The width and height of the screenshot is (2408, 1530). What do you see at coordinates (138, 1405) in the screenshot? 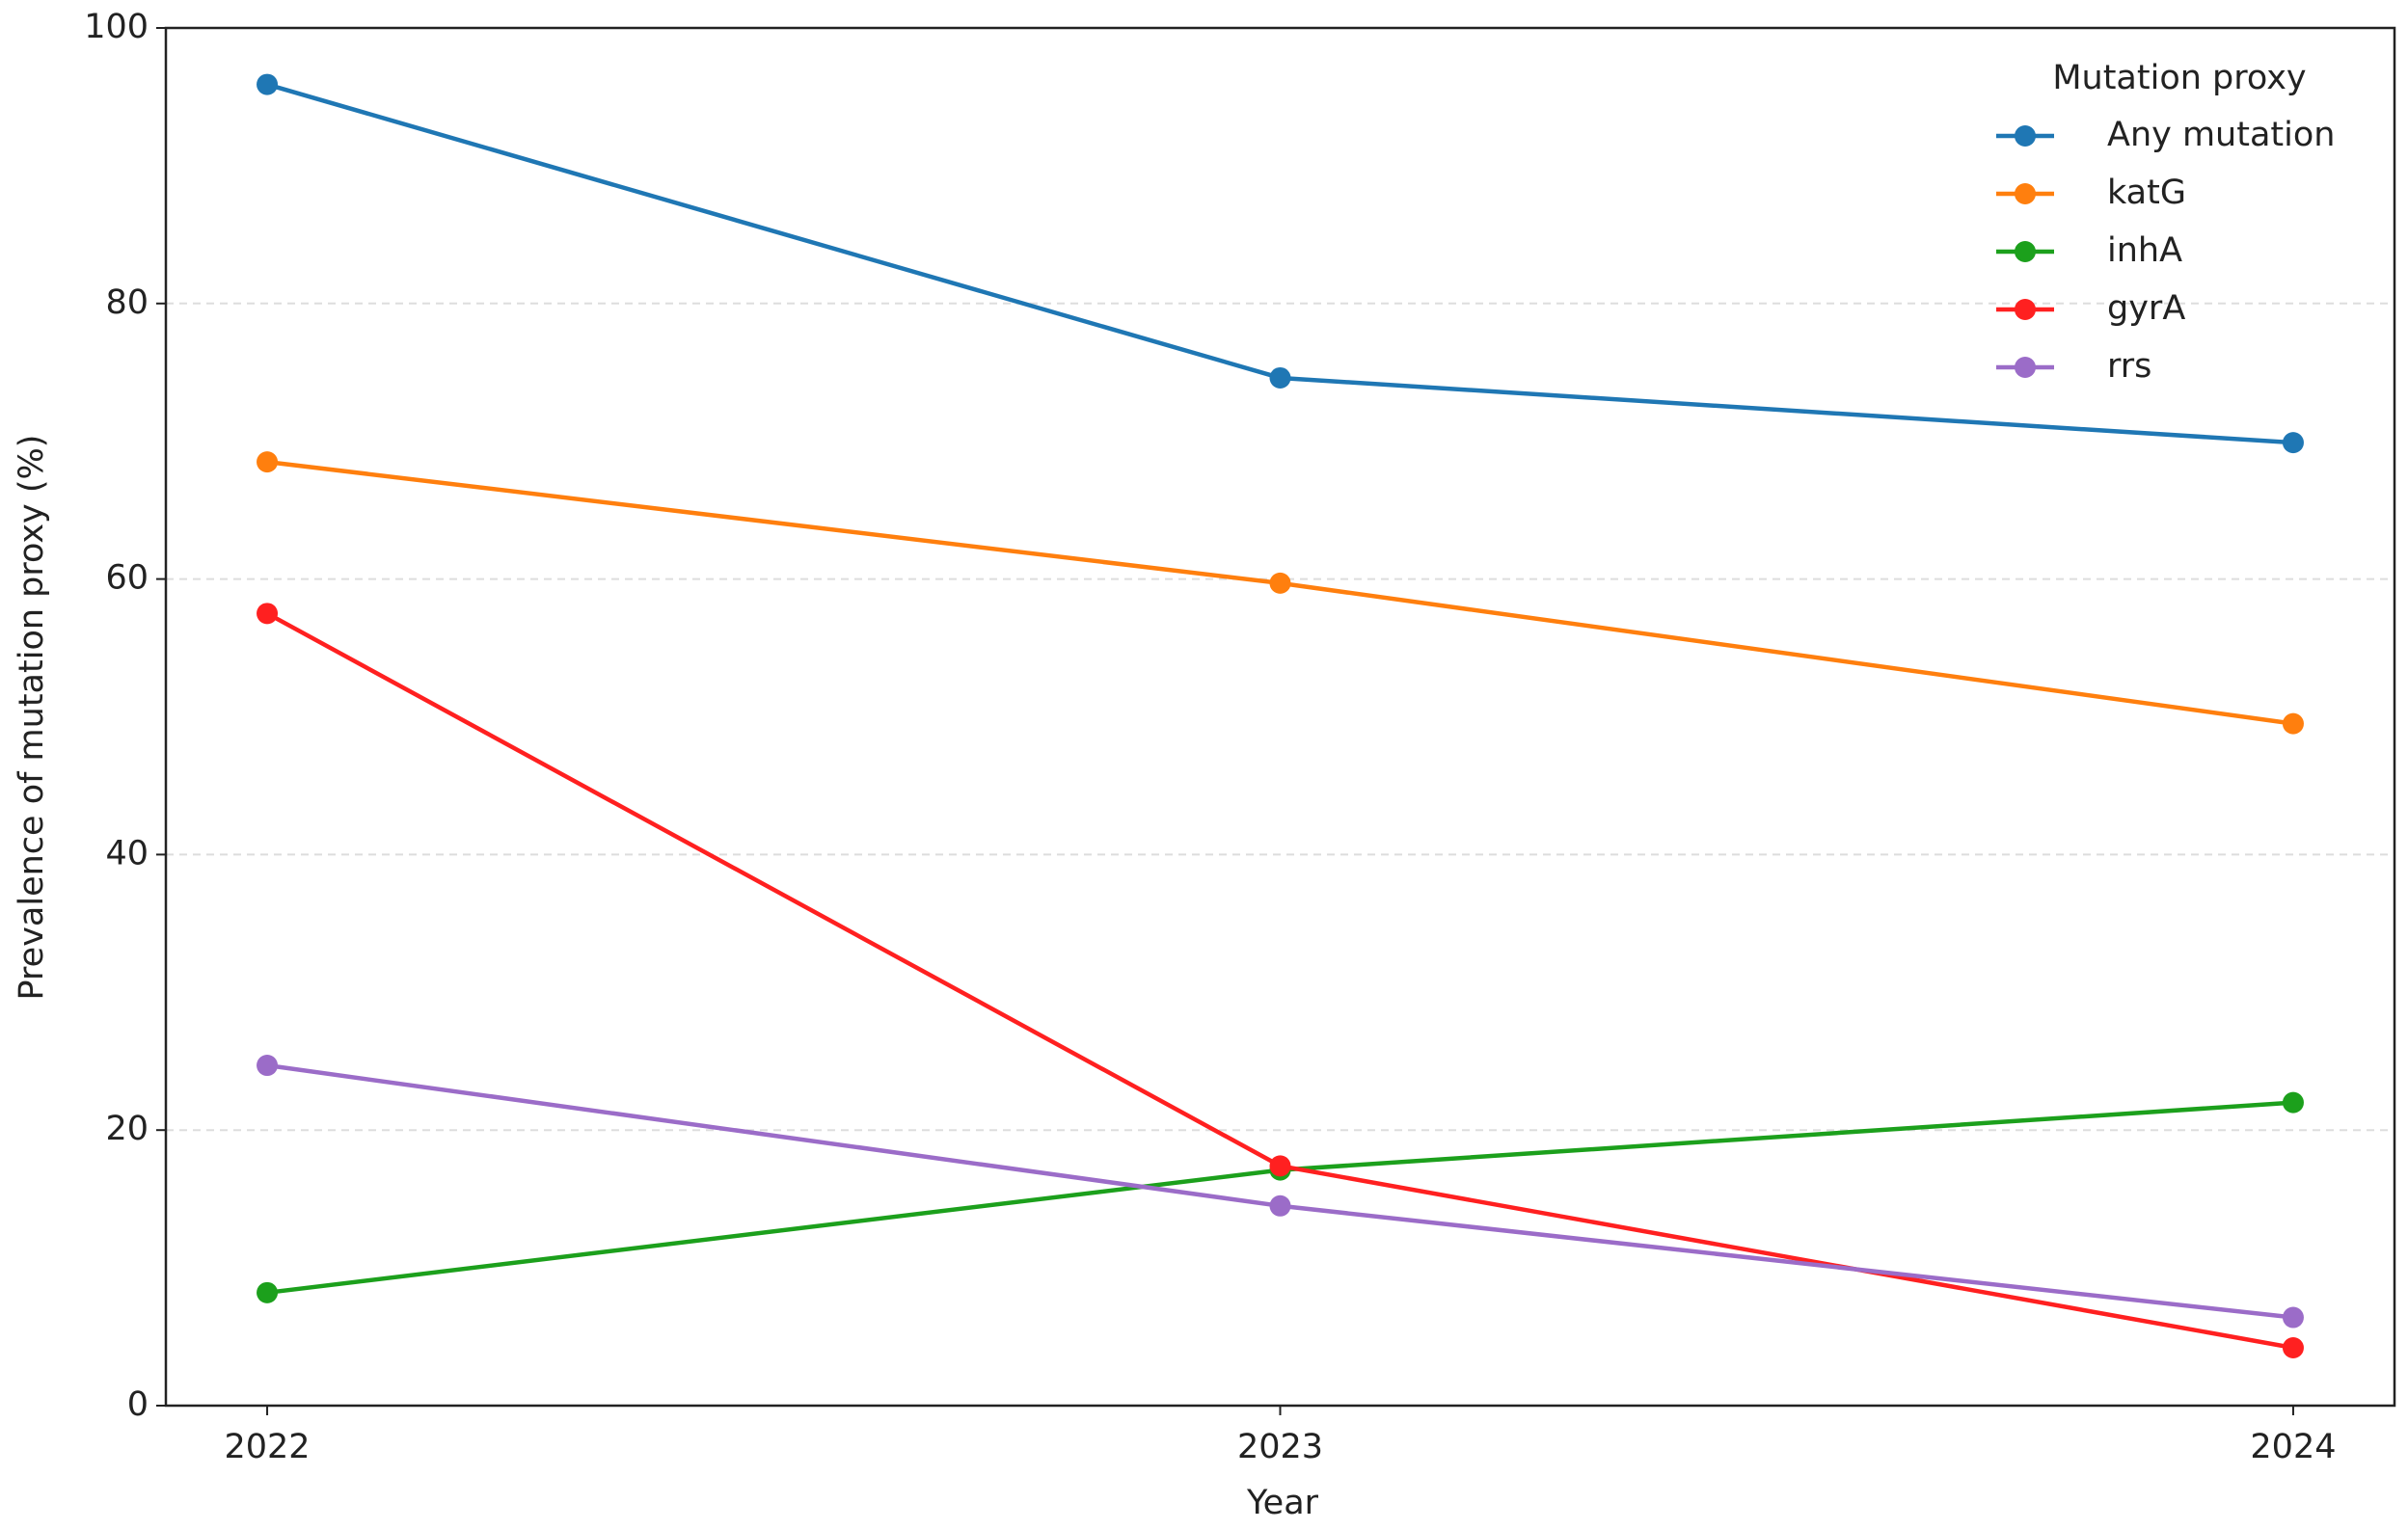
I see `y-tick-label: 0` at bounding box center [138, 1405].